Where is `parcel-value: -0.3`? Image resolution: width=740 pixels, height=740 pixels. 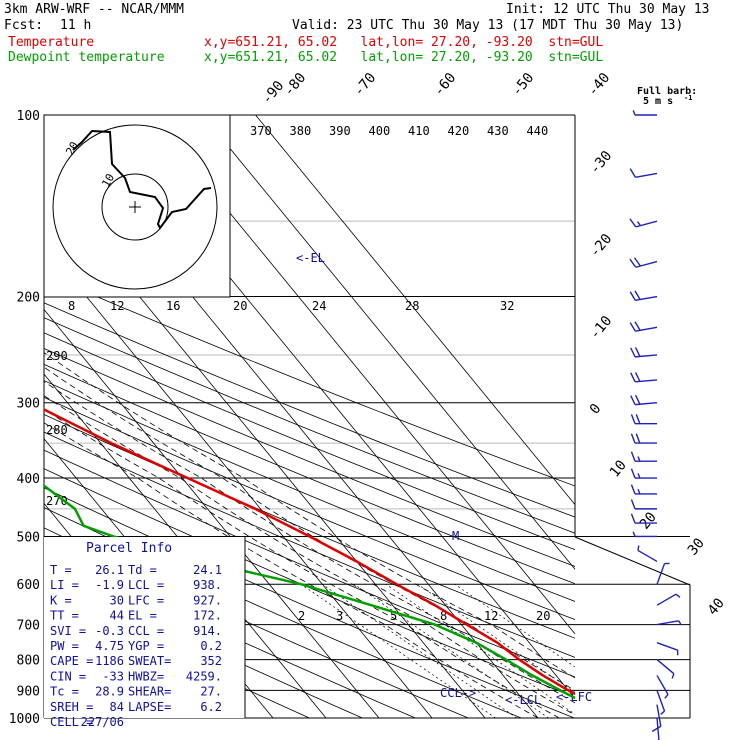
parcel-value: -0.3 is located at coordinates (109, 631).